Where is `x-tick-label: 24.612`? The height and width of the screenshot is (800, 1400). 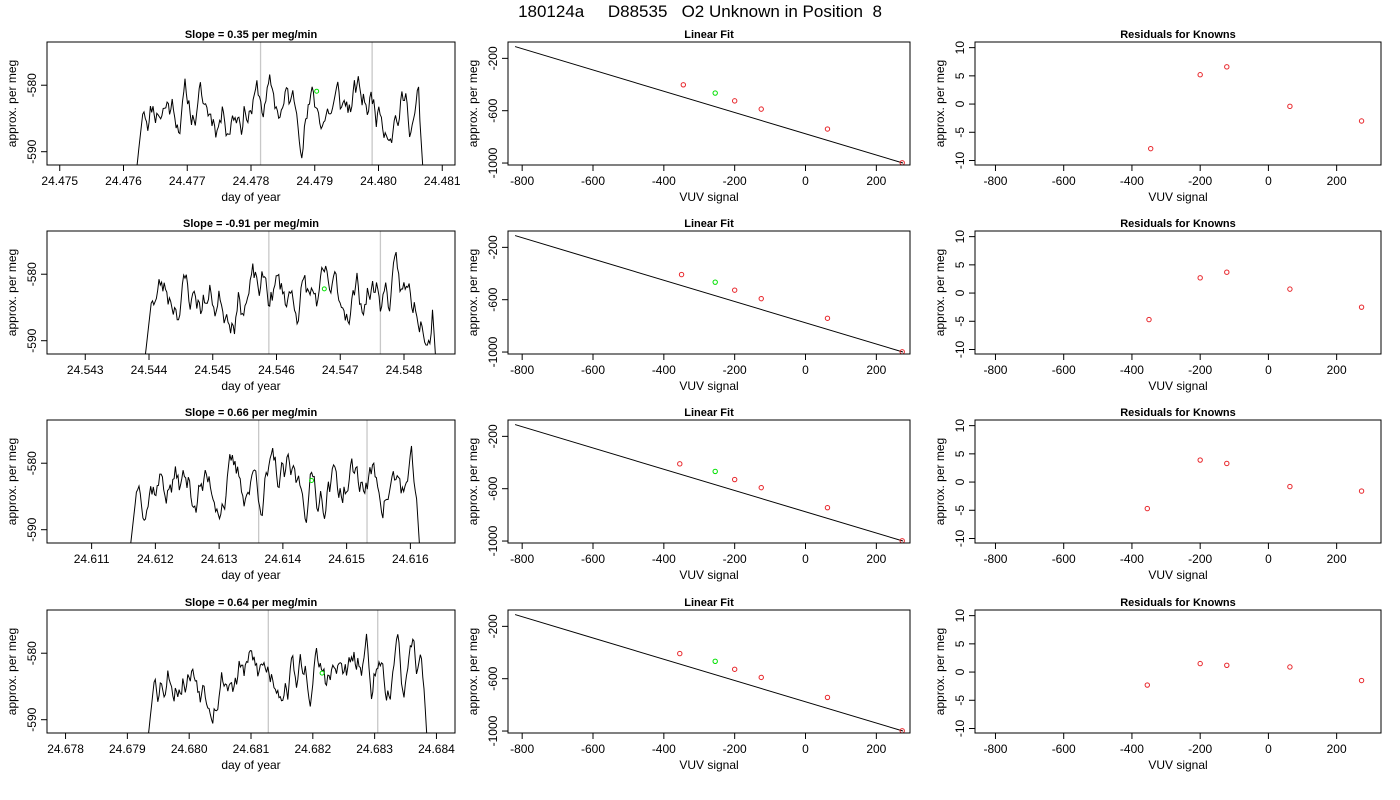
x-tick-label: 24.612 is located at coordinates (155, 559).